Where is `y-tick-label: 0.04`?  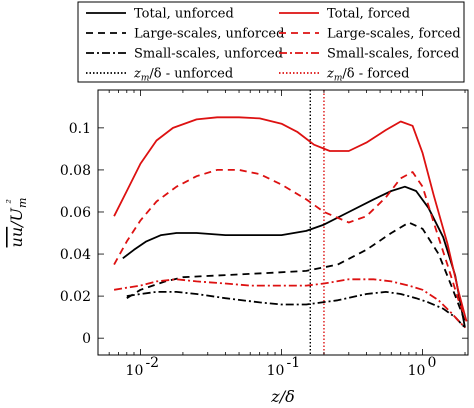
y-tick-label: 0.04 is located at coordinates (75, 255).